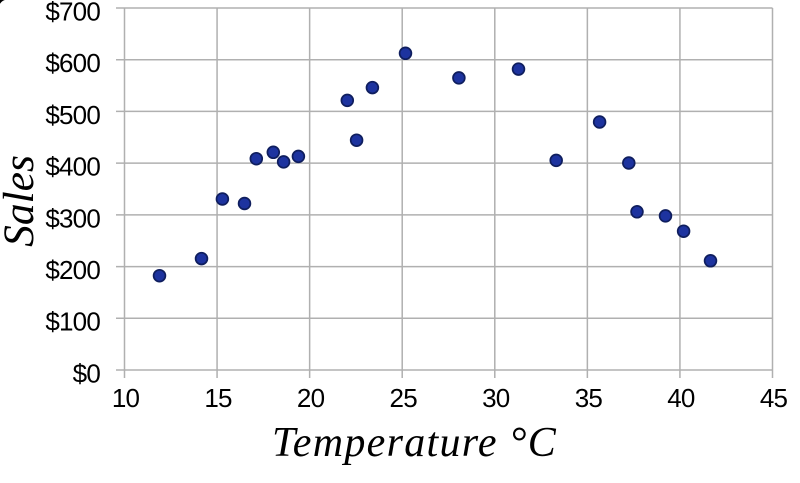 This screenshot has width=800, height=483. Describe the element at coordinates (21, 201) in the screenshot. I see `svg-text: Sales` at that location.